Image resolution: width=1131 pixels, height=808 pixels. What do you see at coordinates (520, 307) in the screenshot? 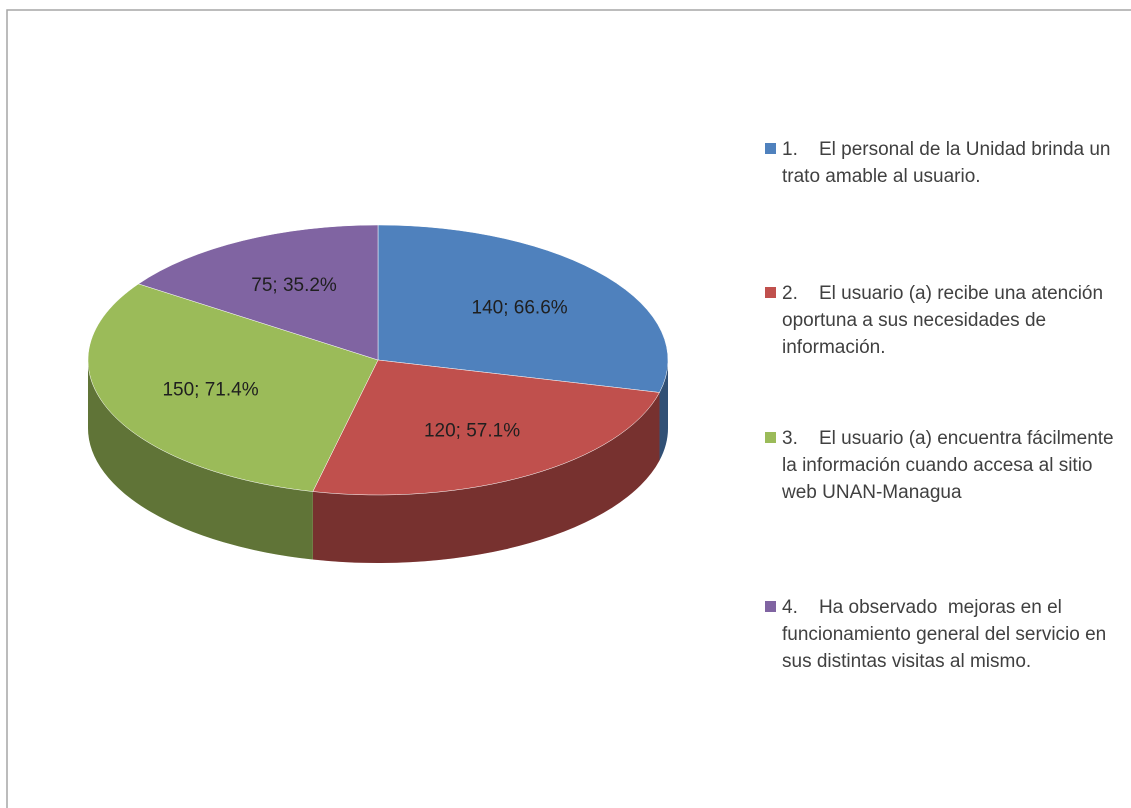
I see `data-label: 140; 66.6%` at bounding box center [520, 307].